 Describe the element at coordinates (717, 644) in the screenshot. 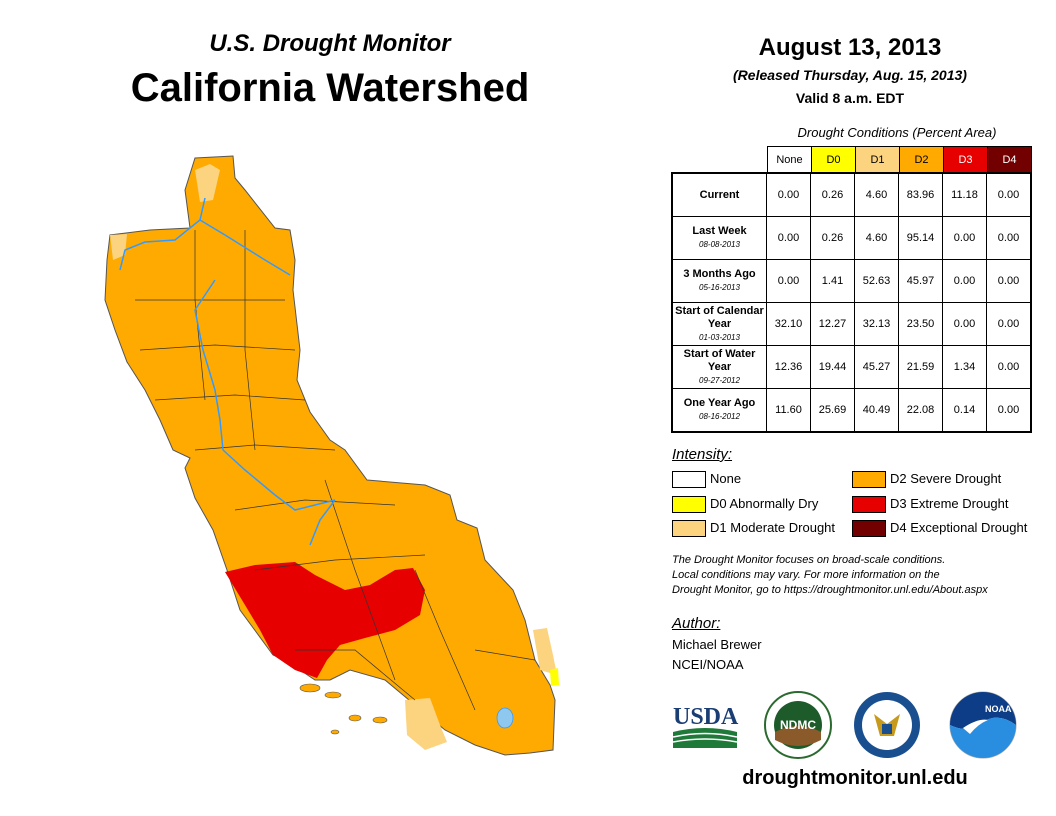

I see `author-name: Michael Brewer` at that location.